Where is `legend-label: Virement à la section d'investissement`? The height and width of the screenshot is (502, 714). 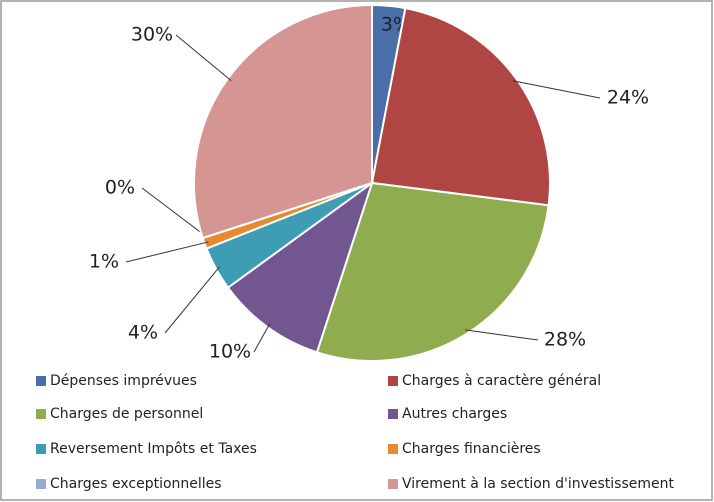 legend-label: Virement à la section d'investissement is located at coordinates (538, 484).